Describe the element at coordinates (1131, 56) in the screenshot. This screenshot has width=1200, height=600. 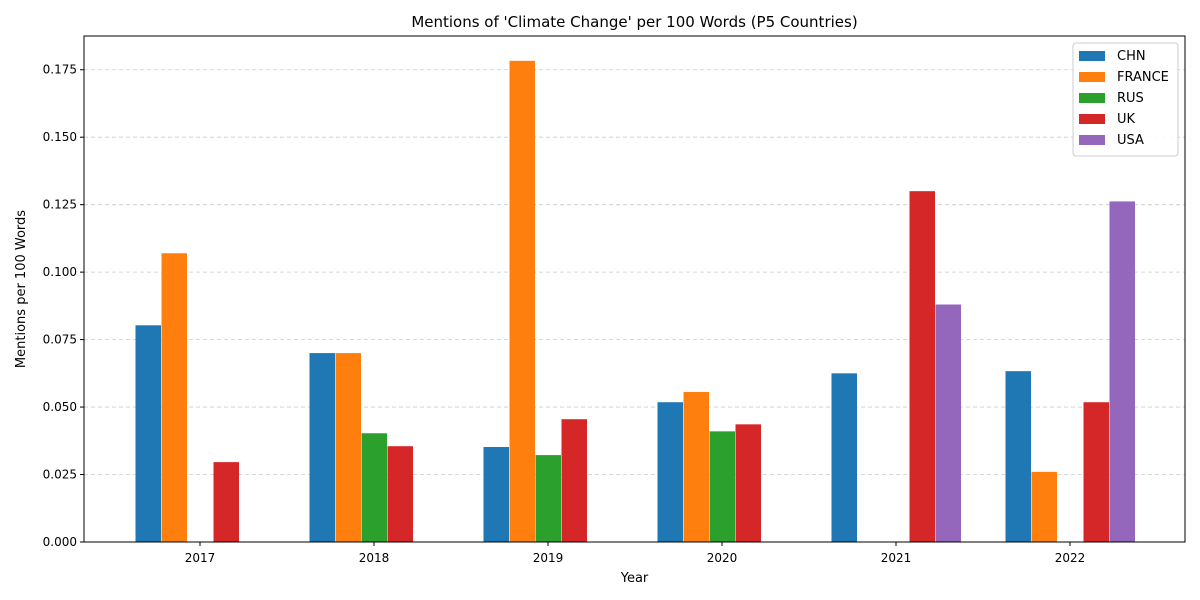
I see `legend-label-chn: CHN` at that location.